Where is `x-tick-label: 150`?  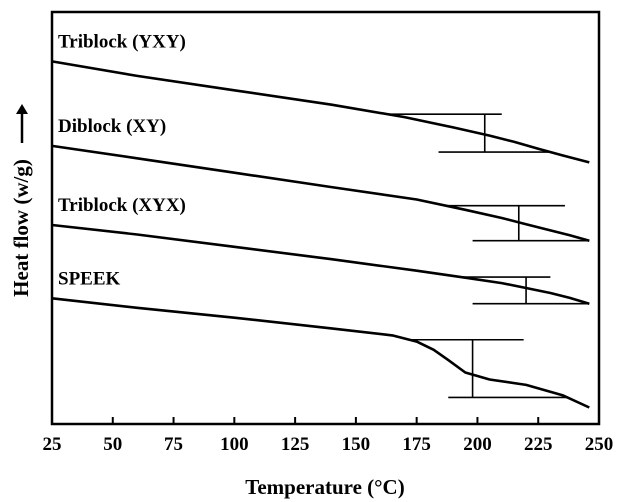
x-tick-label: 150 is located at coordinates (356, 444).